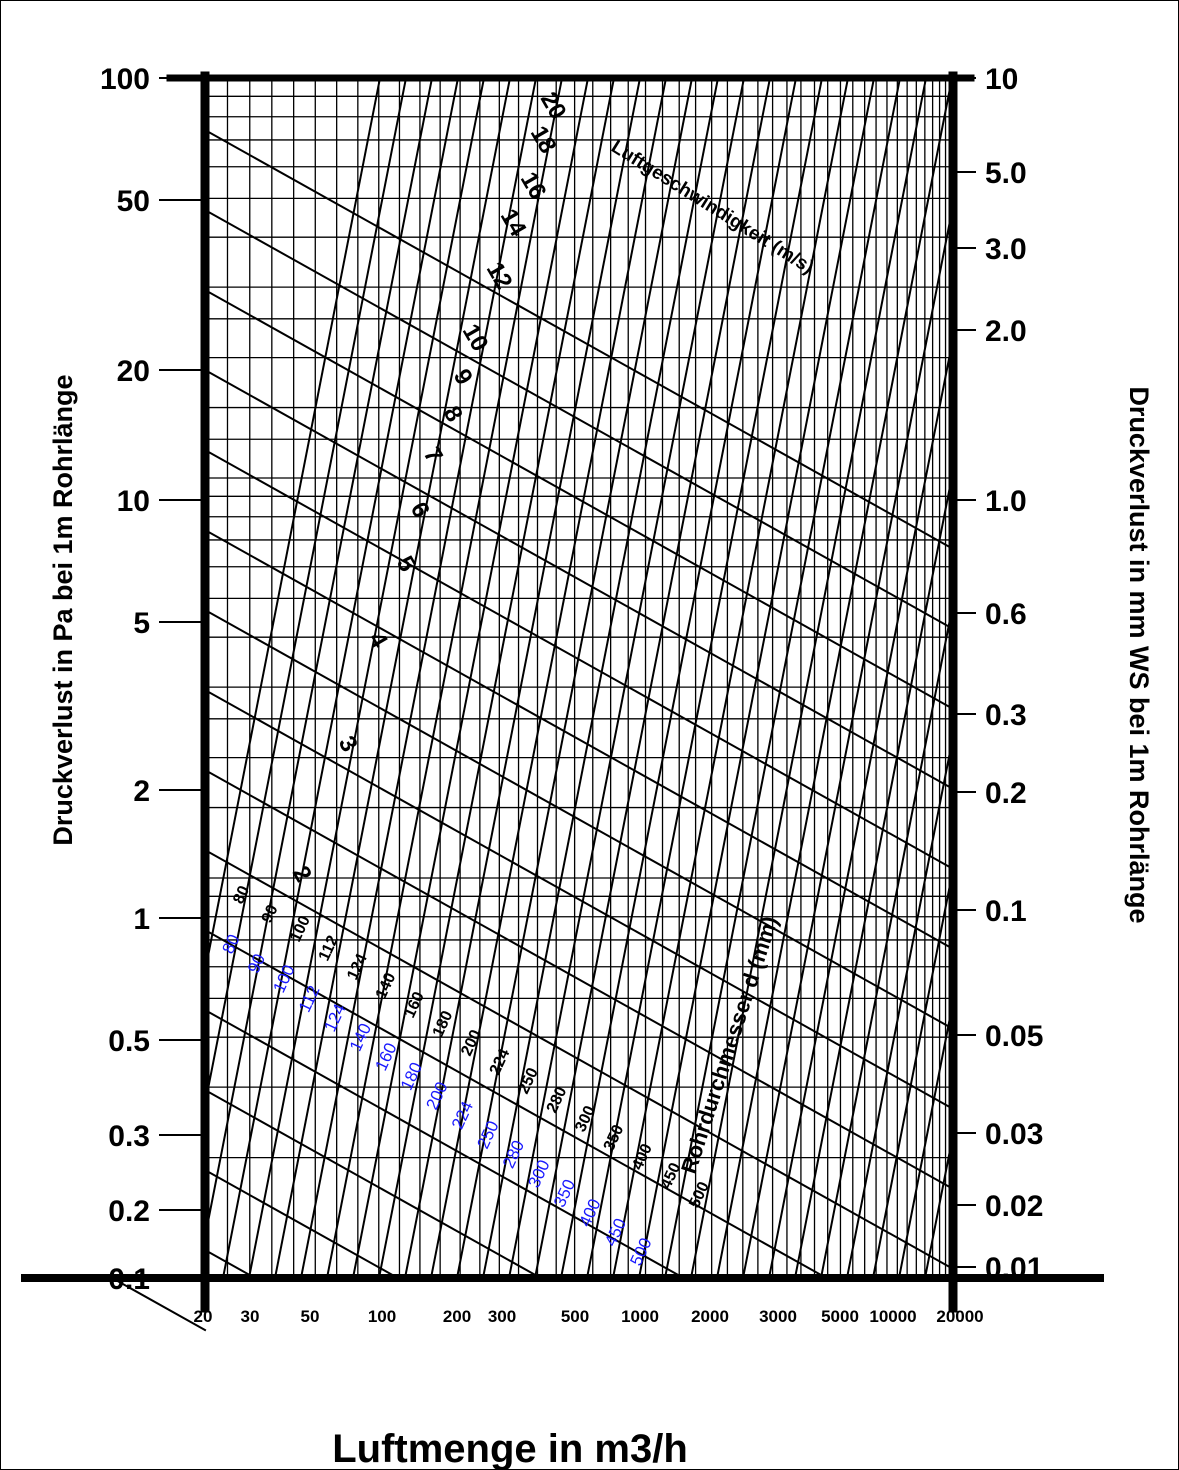  What do you see at coordinates (510, 1448) in the screenshot?
I see `x-axis-title: Luftmenge in m3/h` at bounding box center [510, 1448].